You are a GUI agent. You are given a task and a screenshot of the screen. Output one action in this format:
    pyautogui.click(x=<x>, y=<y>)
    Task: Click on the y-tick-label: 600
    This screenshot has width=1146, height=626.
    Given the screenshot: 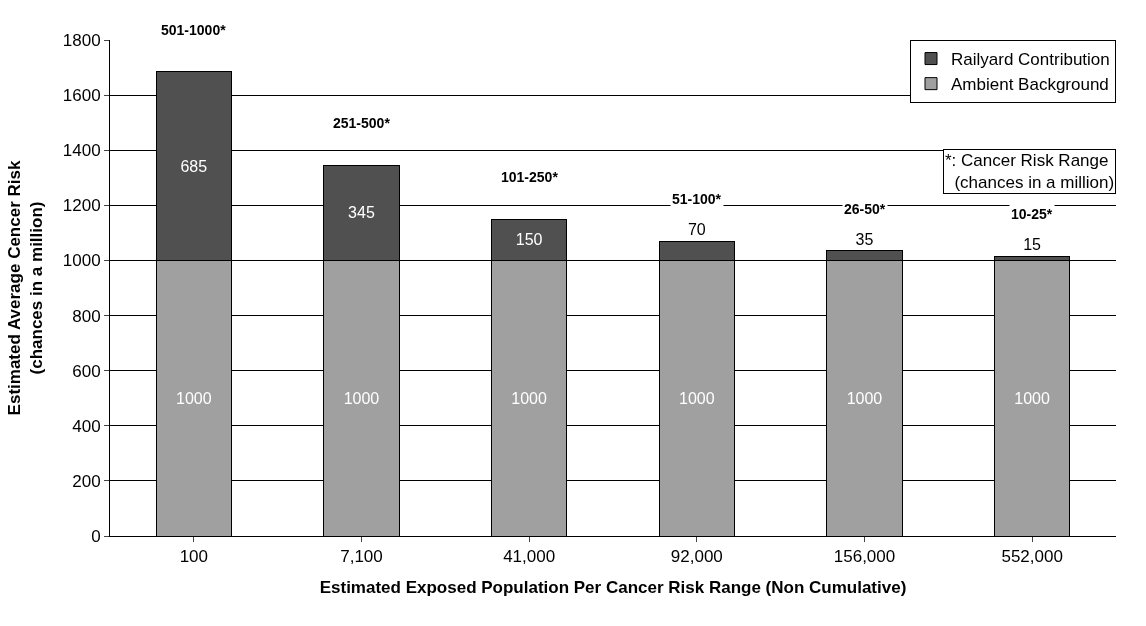 What is the action you would take?
    pyautogui.click(x=86, y=371)
    